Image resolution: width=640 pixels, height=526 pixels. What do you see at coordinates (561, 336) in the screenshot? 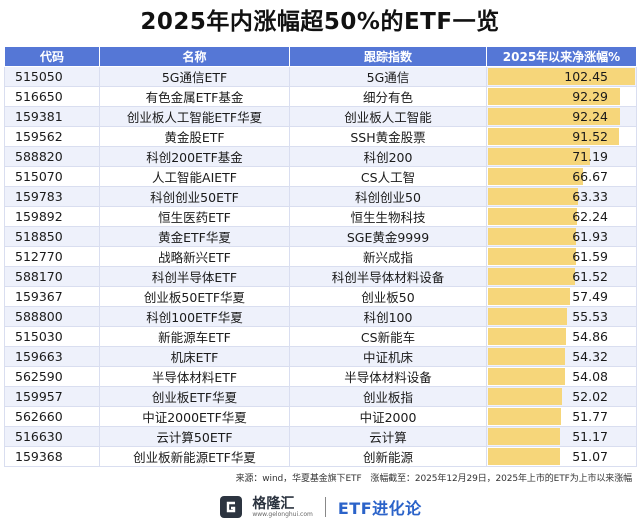
I see `cell-return: 54.86` at bounding box center [561, 336].